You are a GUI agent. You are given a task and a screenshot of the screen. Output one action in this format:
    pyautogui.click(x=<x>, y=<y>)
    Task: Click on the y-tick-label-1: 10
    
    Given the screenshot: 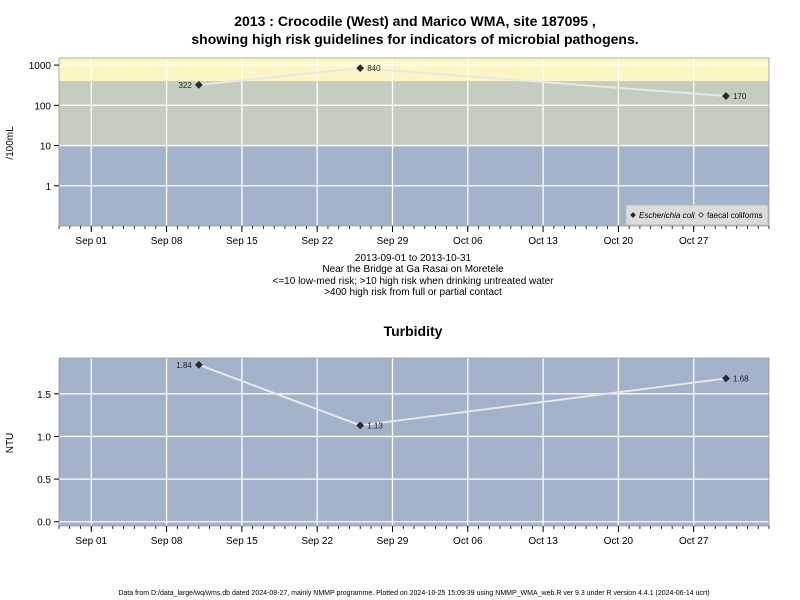 What is the action you would take?
    pyautogui.click(x=46, y=147)
    